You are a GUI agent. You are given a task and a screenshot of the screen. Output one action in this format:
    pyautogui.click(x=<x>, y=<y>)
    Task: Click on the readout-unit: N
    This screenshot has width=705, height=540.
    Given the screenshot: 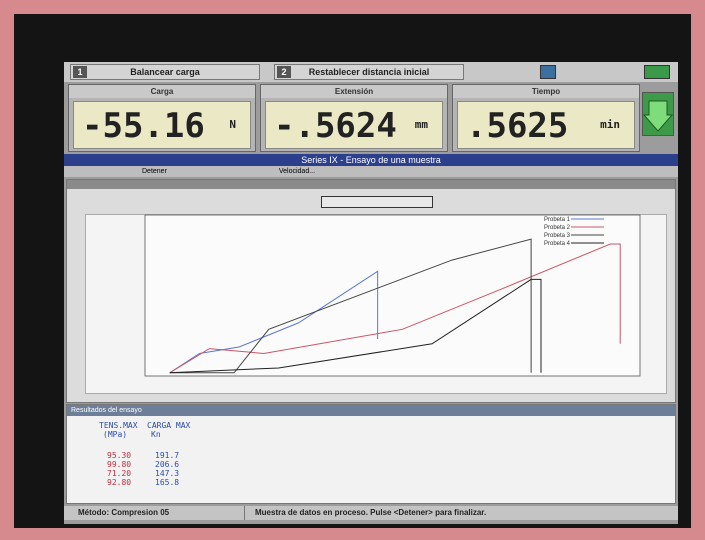 What is the action you would take?
    pyautogui.click(x=232, y=124)
    